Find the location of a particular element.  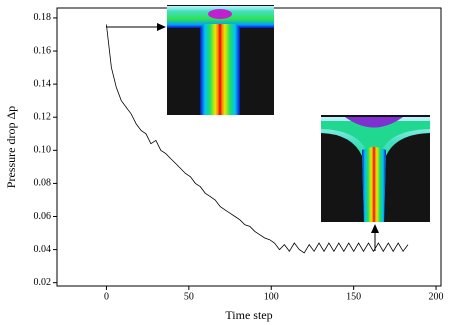

y-tick-label: 0.12 is located at coordinates (43, 117).